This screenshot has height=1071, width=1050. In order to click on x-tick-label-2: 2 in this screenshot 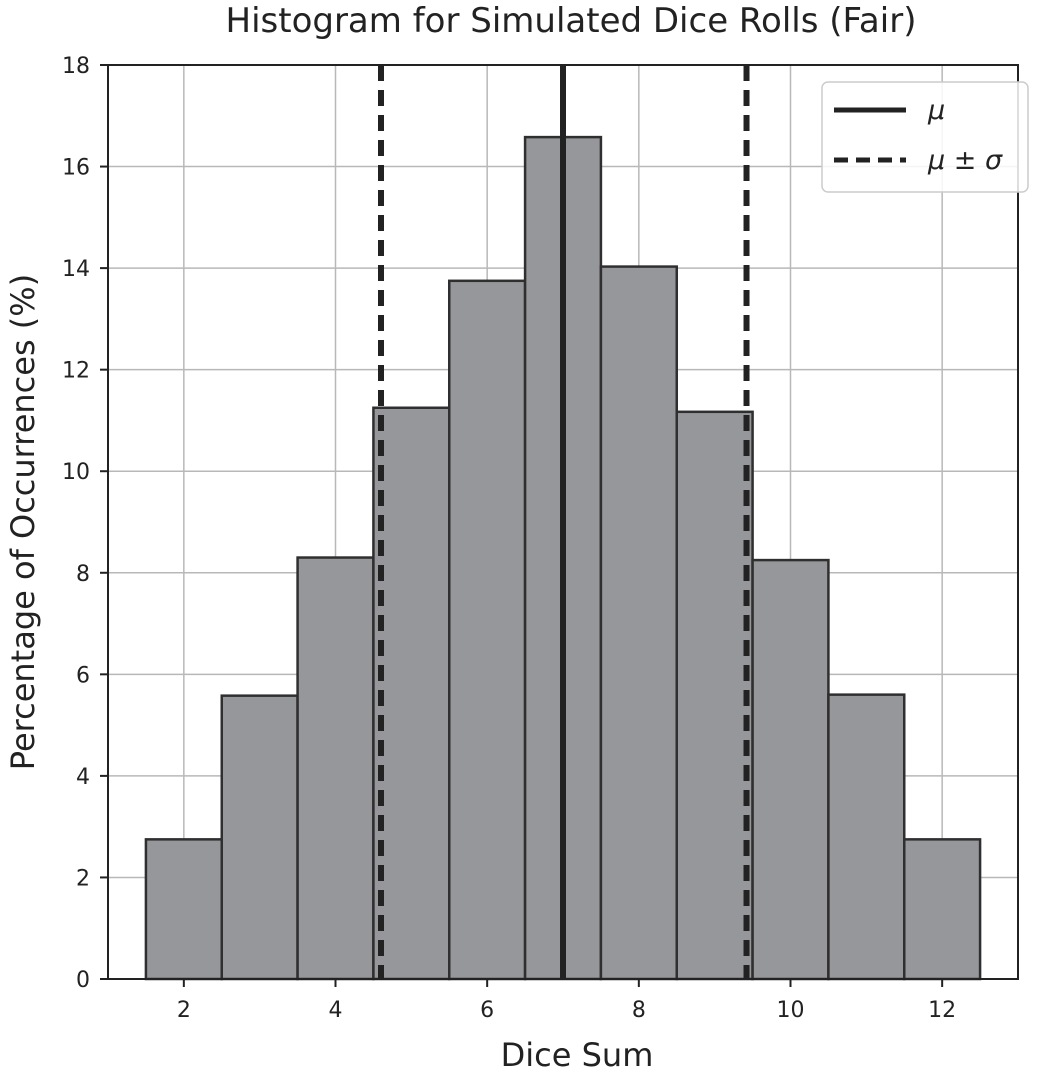, I will do `click(184, 1010)`.